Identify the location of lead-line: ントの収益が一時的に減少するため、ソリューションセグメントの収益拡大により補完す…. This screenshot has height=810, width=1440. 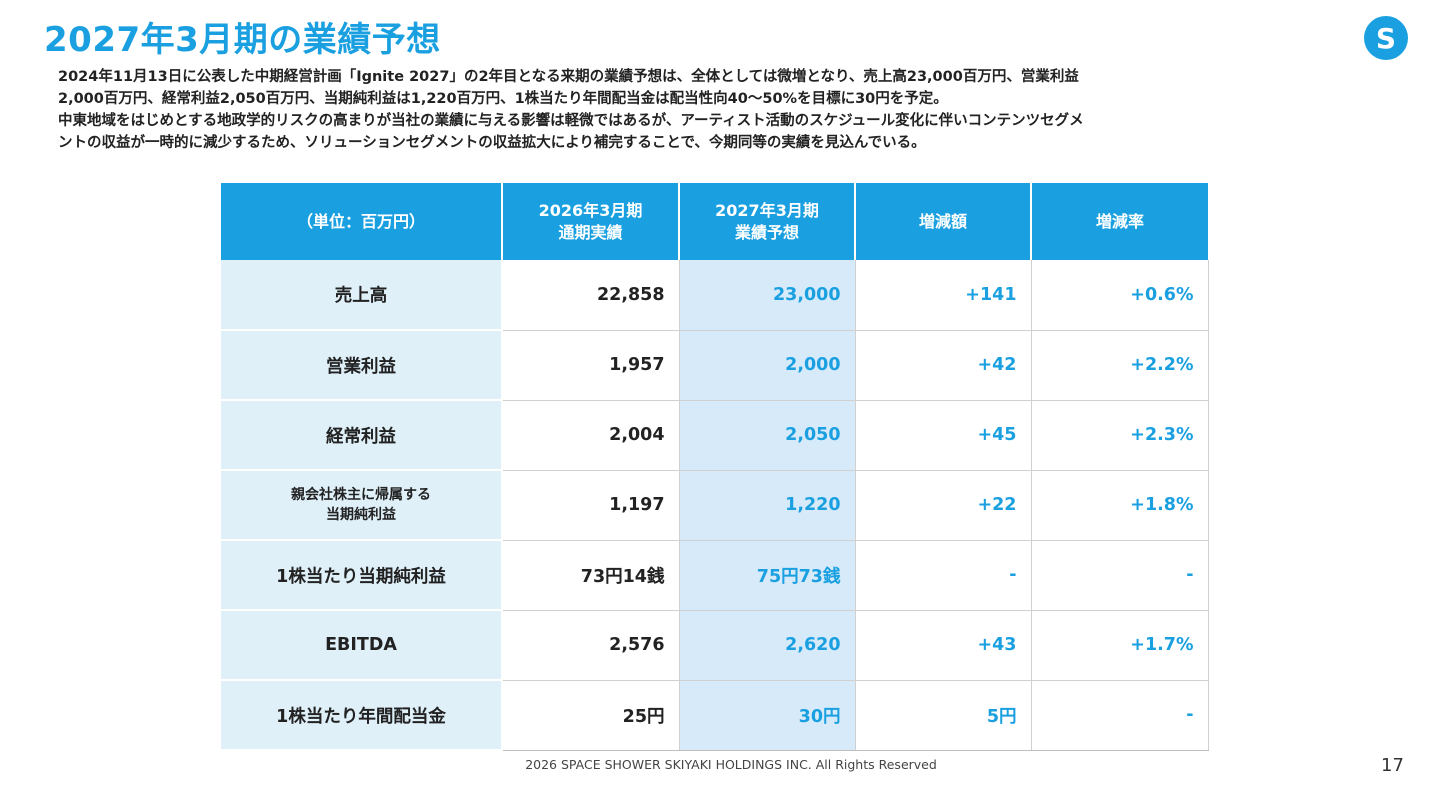
(492, 143).